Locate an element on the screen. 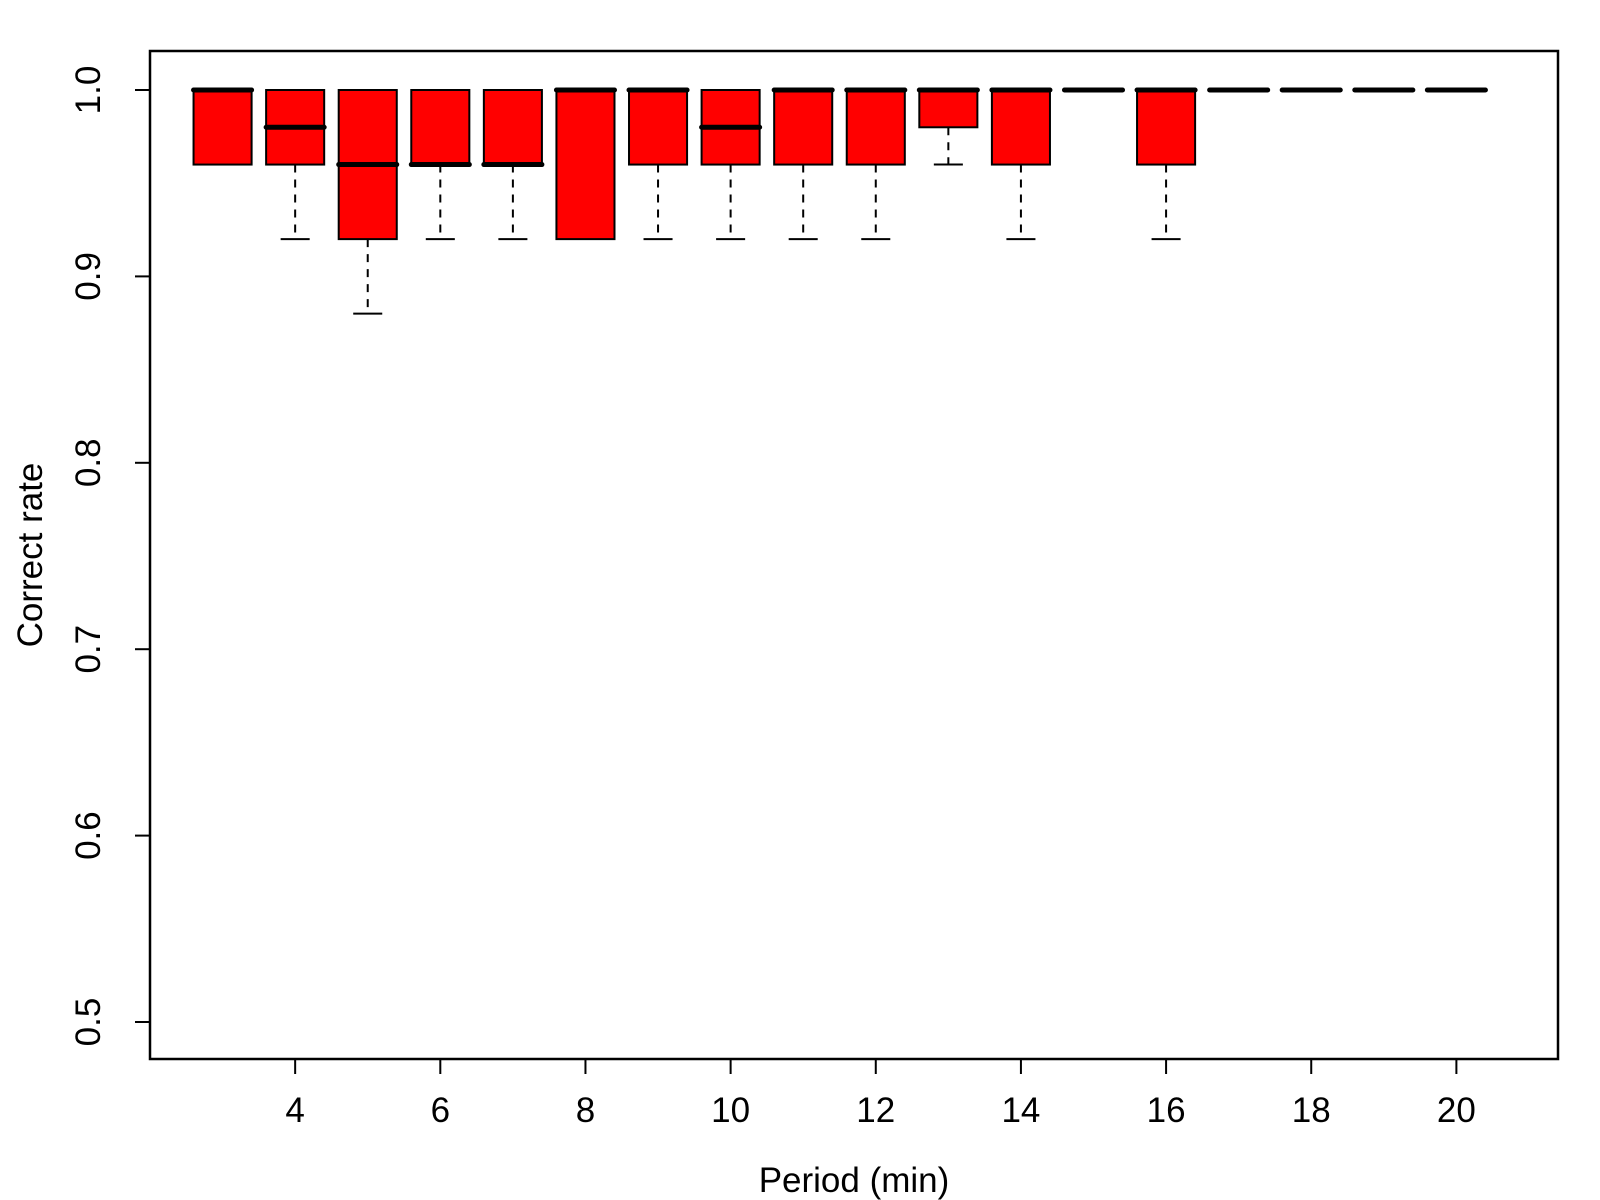 The image size is (1600, 1200). y-axis: 0.5 0.6 0.7 0.8 0.9 1.0 is located at coordinates (110, 556).